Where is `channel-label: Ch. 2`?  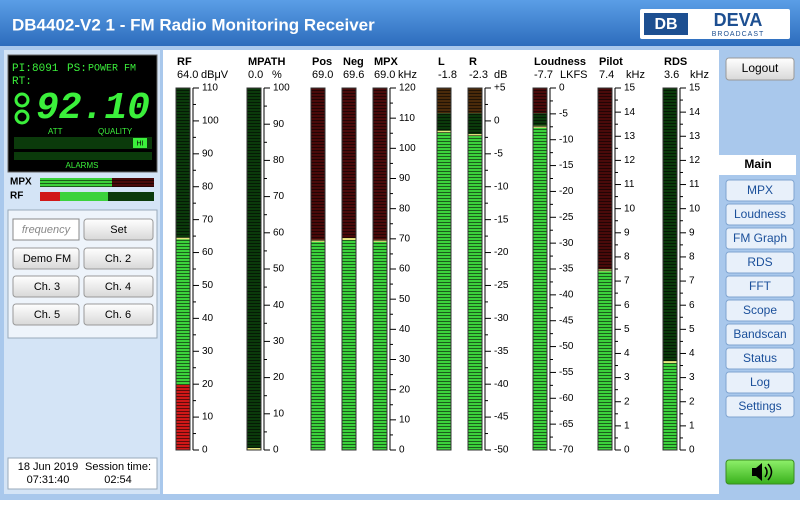
channel-label: Ch. 2 is located at coordinates (118, 259).